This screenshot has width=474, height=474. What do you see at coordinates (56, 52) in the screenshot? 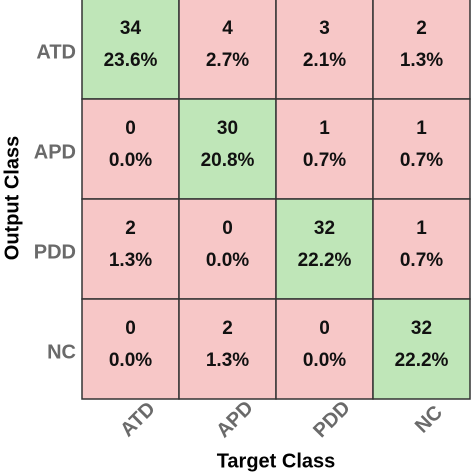
I see `y-tick-label: ATD` at bounding box center [56, 52].